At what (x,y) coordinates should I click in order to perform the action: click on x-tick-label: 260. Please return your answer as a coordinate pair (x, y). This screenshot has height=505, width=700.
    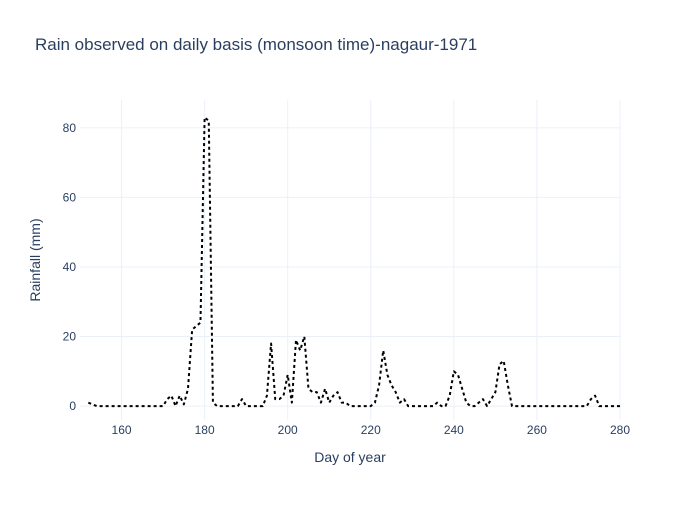
    Looking at the image, I should click on (537, 430).